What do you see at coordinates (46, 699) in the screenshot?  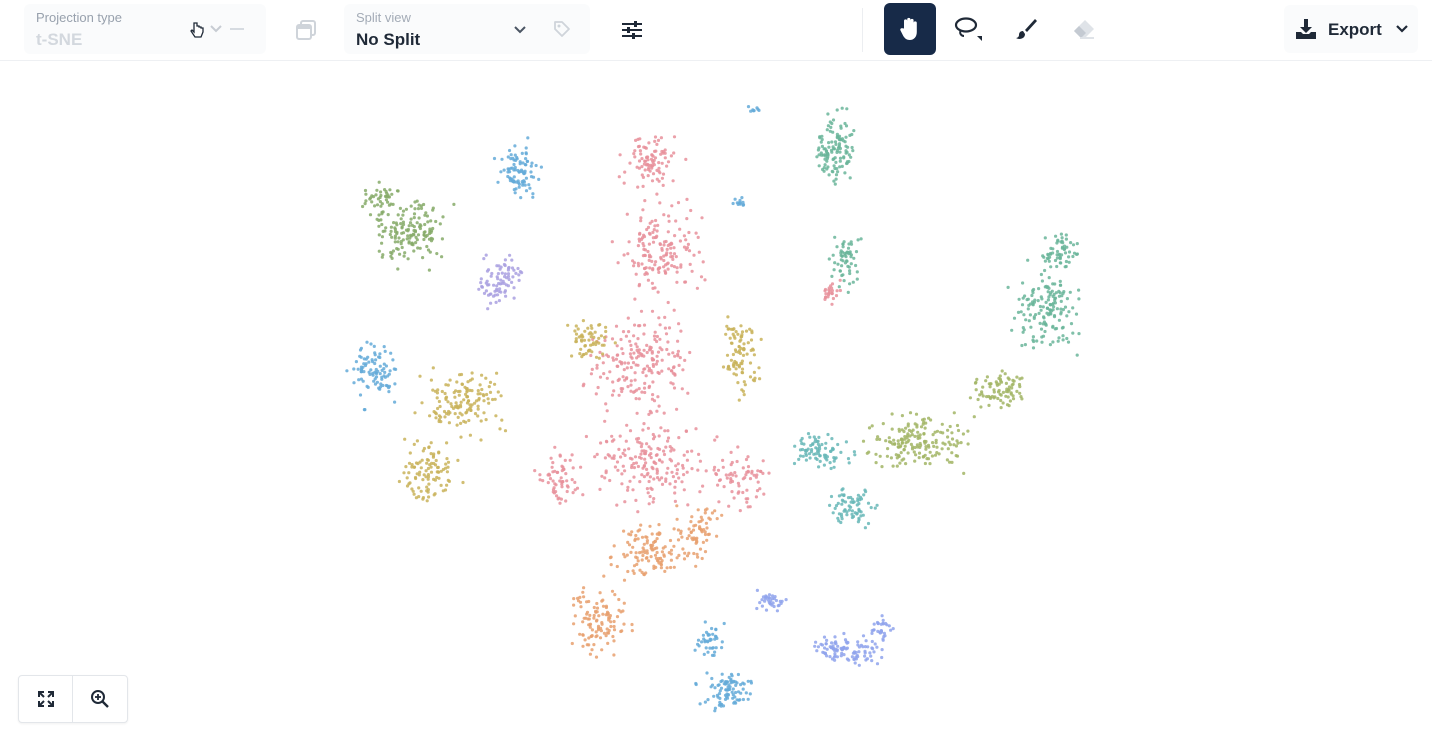 I see `fit-view-button` at bounding box center [46, 699].